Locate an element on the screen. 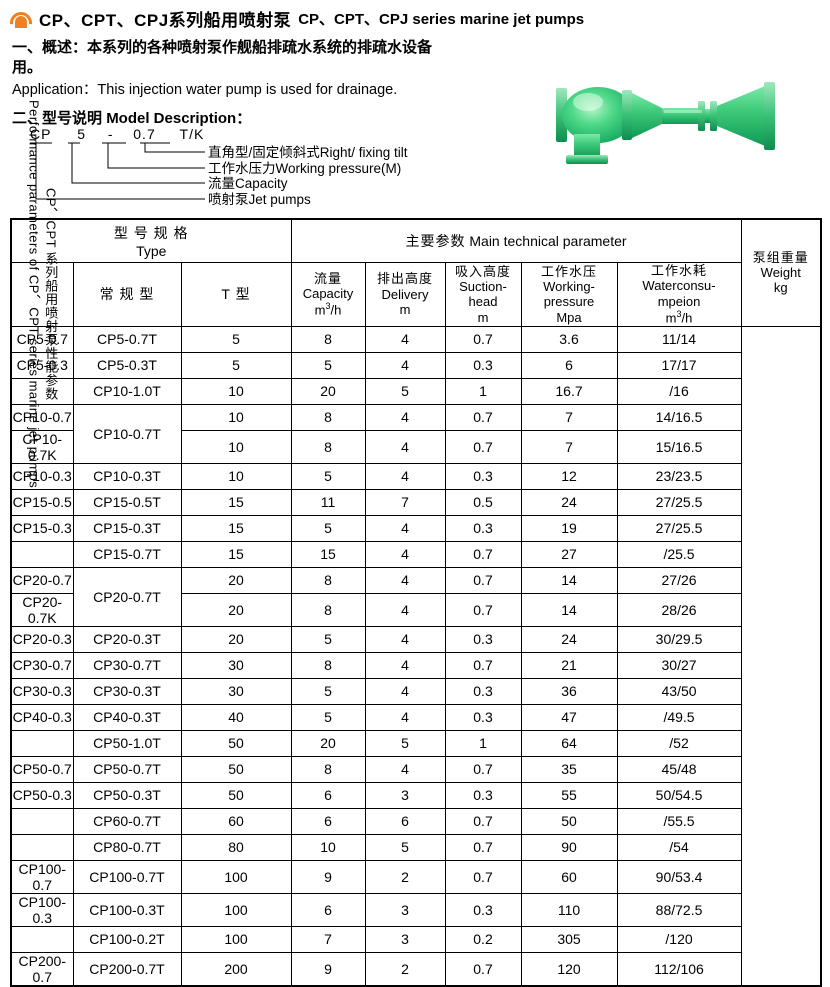 This screenshot has height=987, width=830. cell-water-consumption: 55 is located at coordinates (569, 795).